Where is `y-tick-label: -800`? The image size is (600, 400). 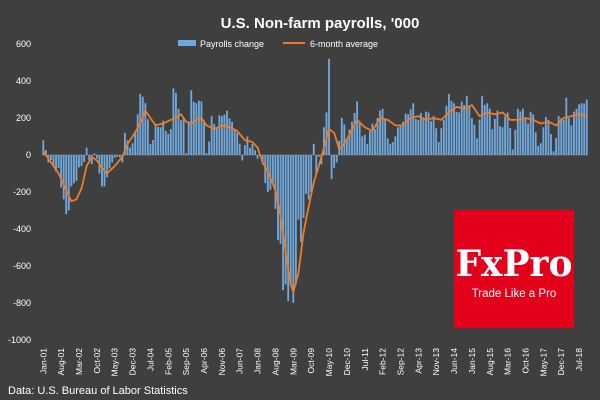 y-tick-label: -800 is located at coordinates (22, 303).